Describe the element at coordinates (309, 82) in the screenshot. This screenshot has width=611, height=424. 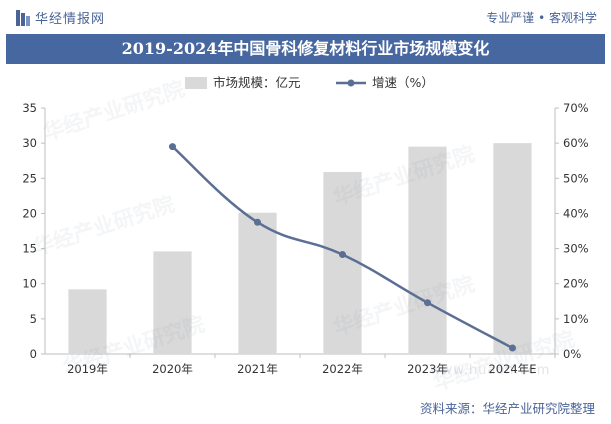
I see `legend: 市场规模：亿元 增速（%）` at that location.